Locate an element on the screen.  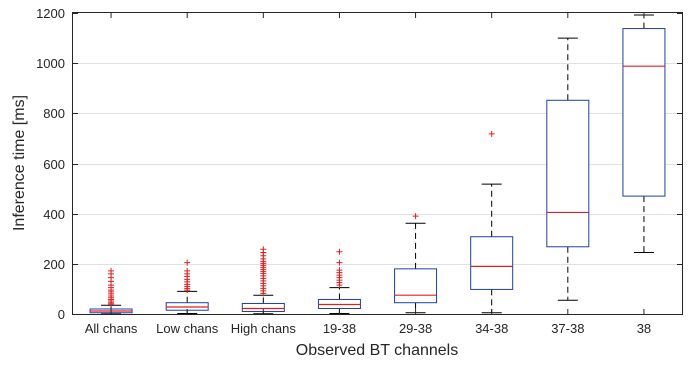
y-tick-label: 400 is located at coordinates (54, 214).